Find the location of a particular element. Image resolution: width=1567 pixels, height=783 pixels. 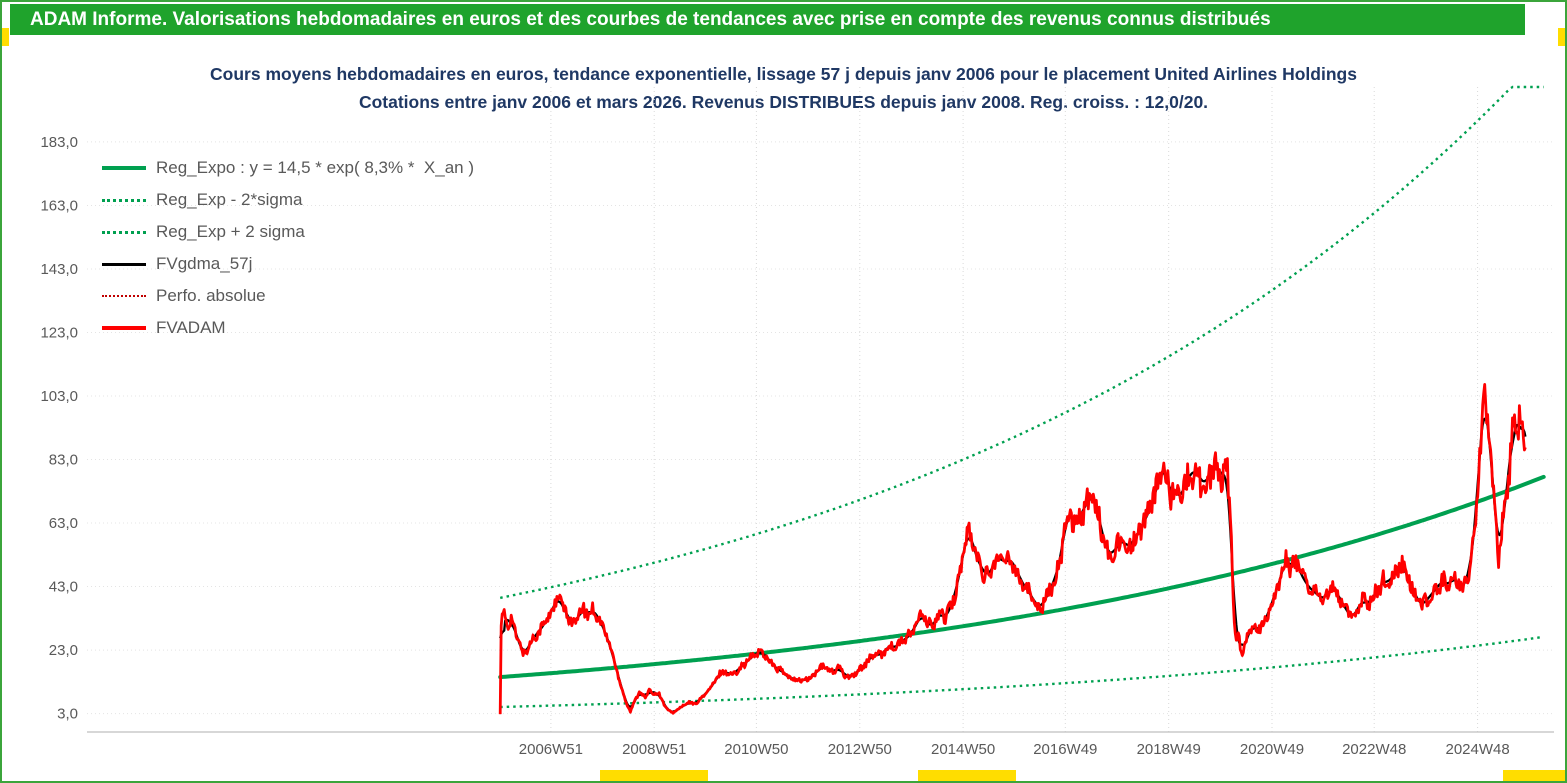

legend-label: Perfo. absolue is located at coordinates (211, 295).